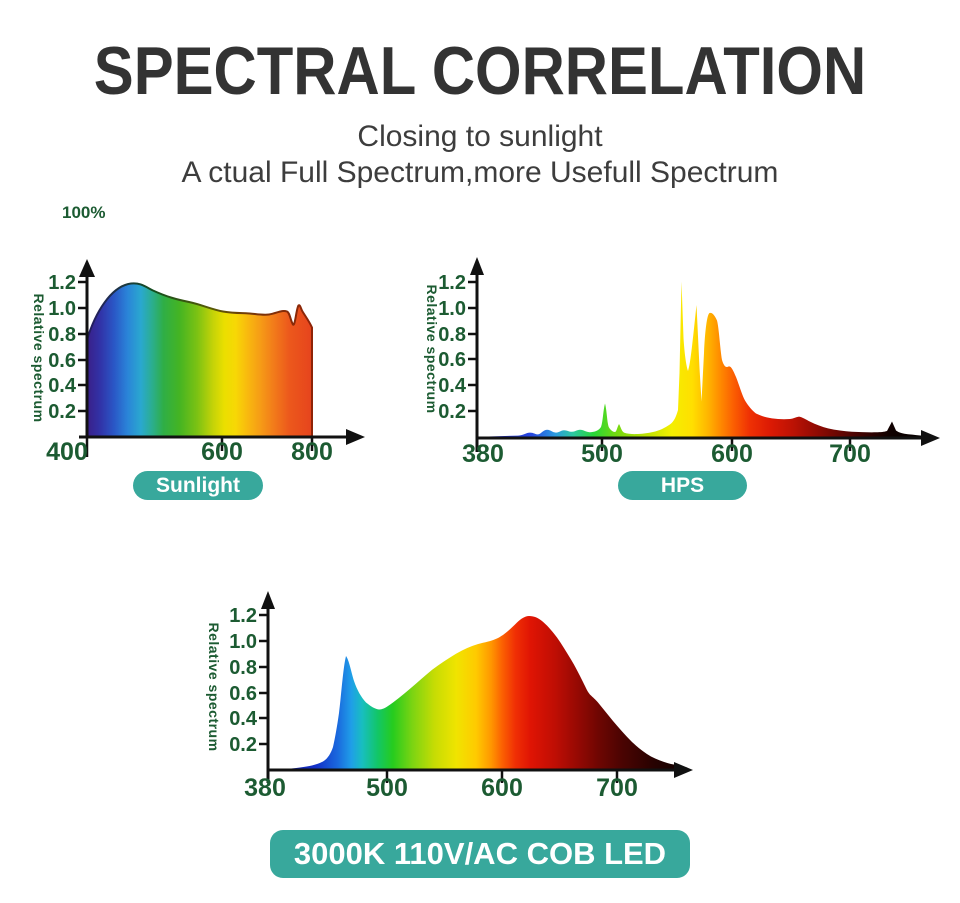  Describe the element at coordinates (84, 212) in the screenshot. I see `hundred-percent-label: 100%` at that location.